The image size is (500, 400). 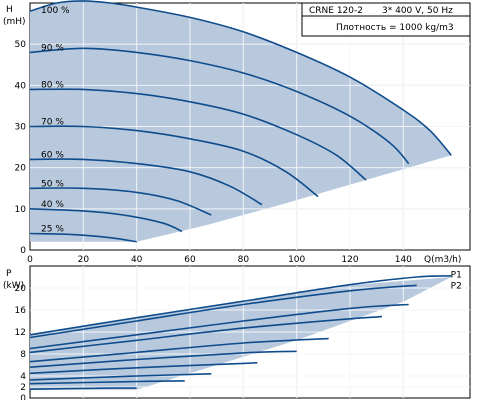 I want to click on power-ytick-16: 16, so click(x=21, y=311).